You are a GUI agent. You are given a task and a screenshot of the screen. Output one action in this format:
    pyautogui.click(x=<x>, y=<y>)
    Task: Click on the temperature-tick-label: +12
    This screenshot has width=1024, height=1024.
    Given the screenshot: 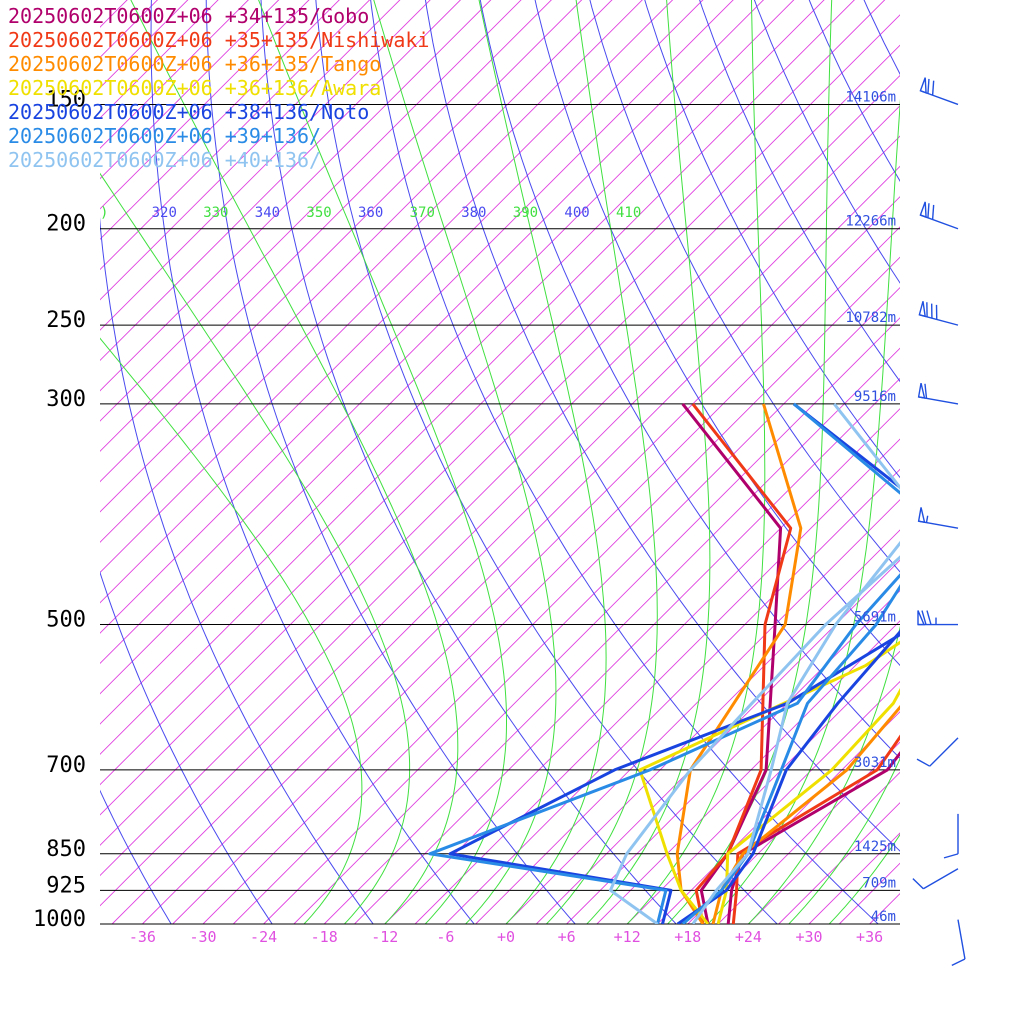 What is the action you would take?
    pyautogui.click(x=627, y=937)
    